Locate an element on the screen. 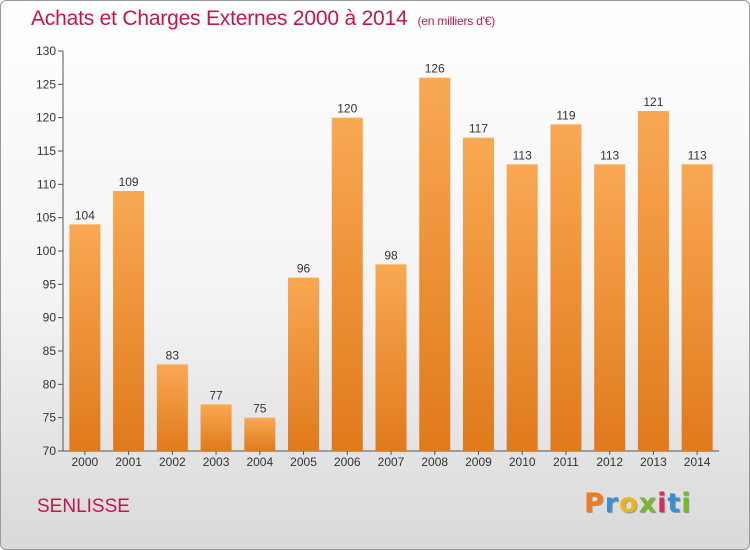 The height and width of the screenshot is (550, 750). proxiti-logo: Proxiti is located at coordinates (638, 503).